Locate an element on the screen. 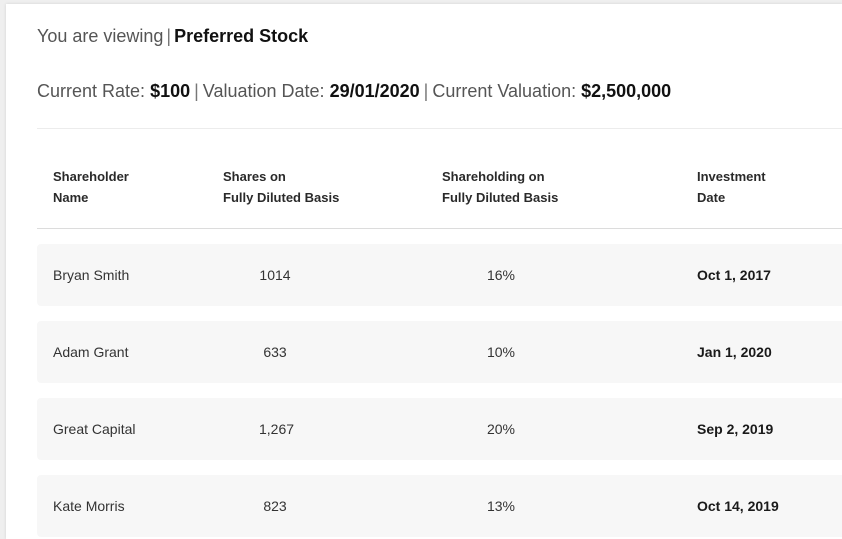 The image size is (842, 539). cell-shareholder-name: Bryan Smith is located at coordinates (91, 275).